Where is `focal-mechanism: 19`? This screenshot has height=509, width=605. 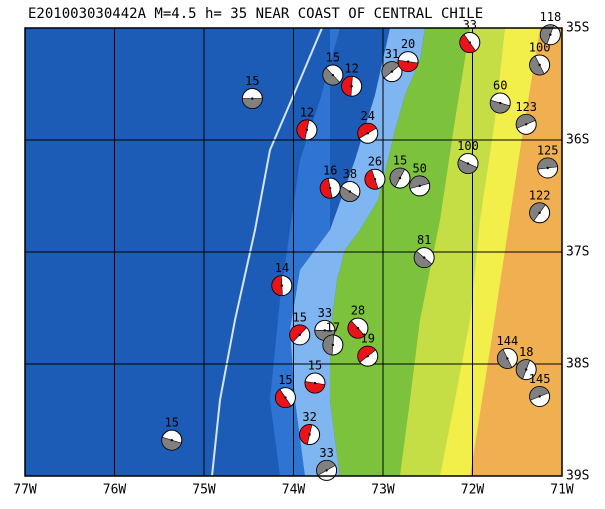
focal-mechanism: 19 is located at coordinates (368, 349).